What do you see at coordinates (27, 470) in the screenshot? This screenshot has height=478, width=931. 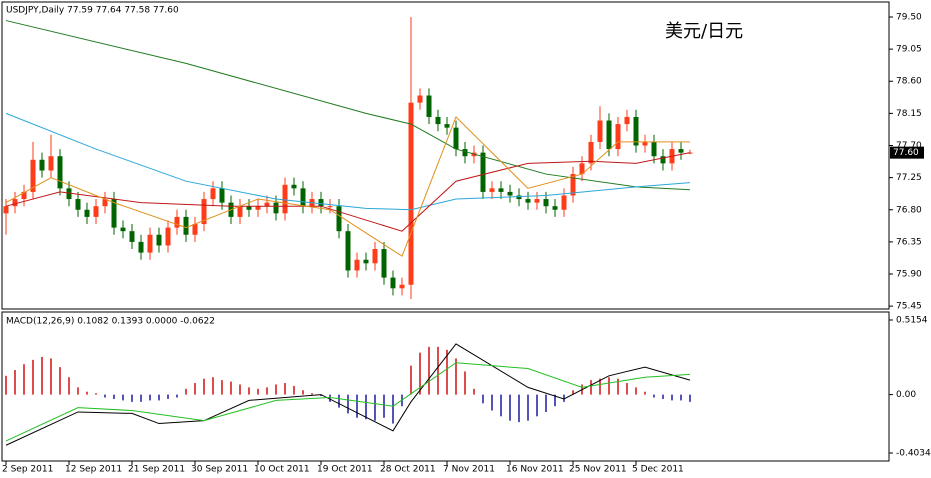 I see `x-tick-label: 2 Sep 2011` at bounding box center [27, 470].